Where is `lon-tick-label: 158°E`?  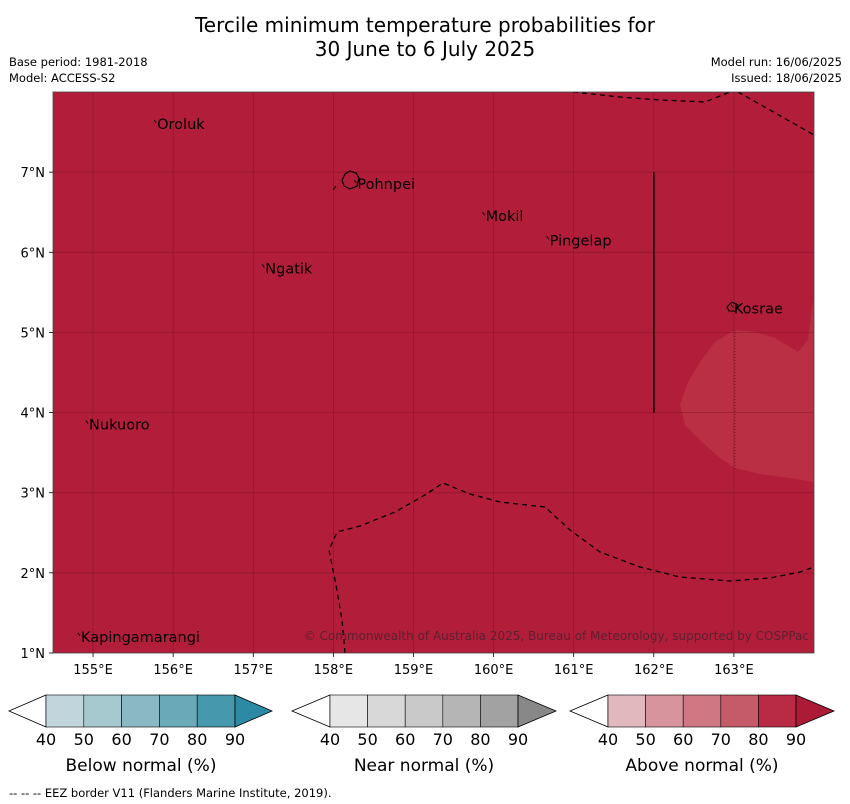 lon-tick-label: 158°E is located at coordinates (334, 670).